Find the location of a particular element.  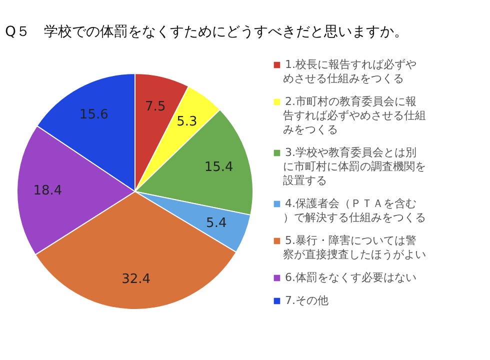

data-label: 15.6 is located at coordinates (93, 114).